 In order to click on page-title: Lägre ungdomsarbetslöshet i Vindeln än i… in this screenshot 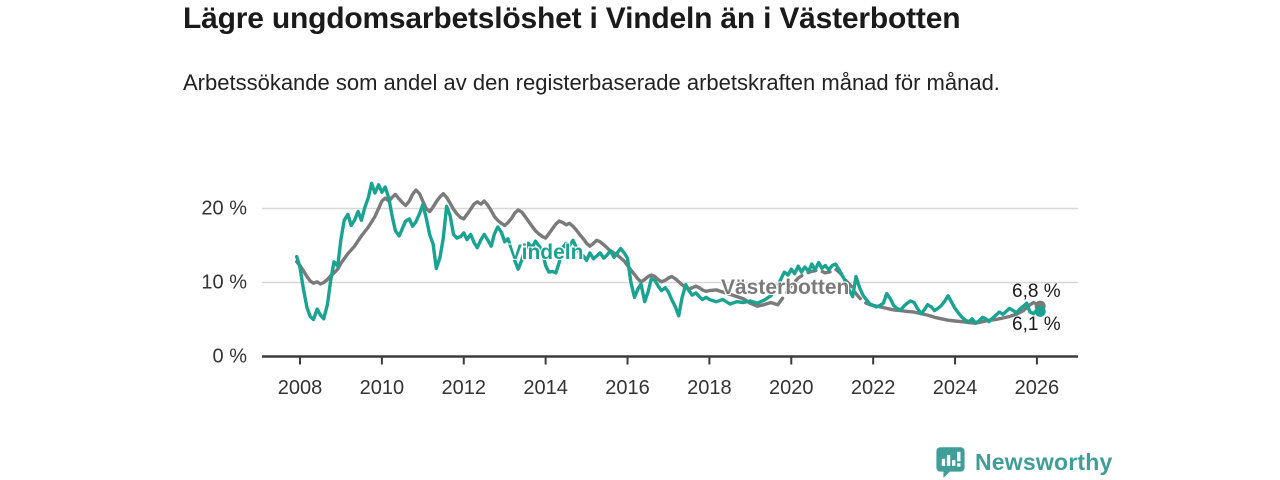, I will do `click(572, 18)`.